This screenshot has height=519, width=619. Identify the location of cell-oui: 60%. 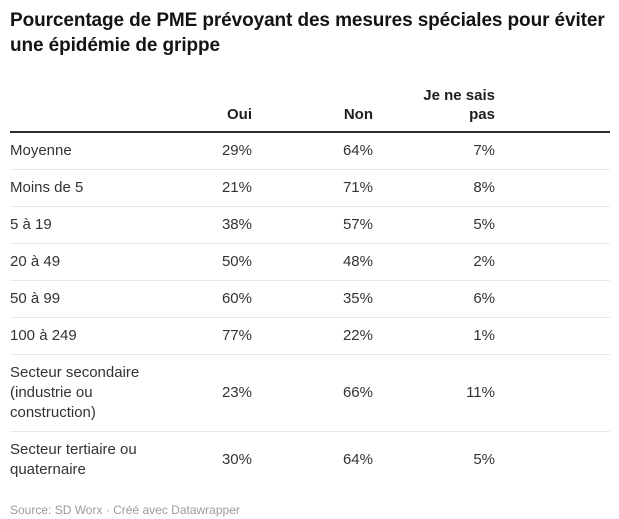
(201, 299).